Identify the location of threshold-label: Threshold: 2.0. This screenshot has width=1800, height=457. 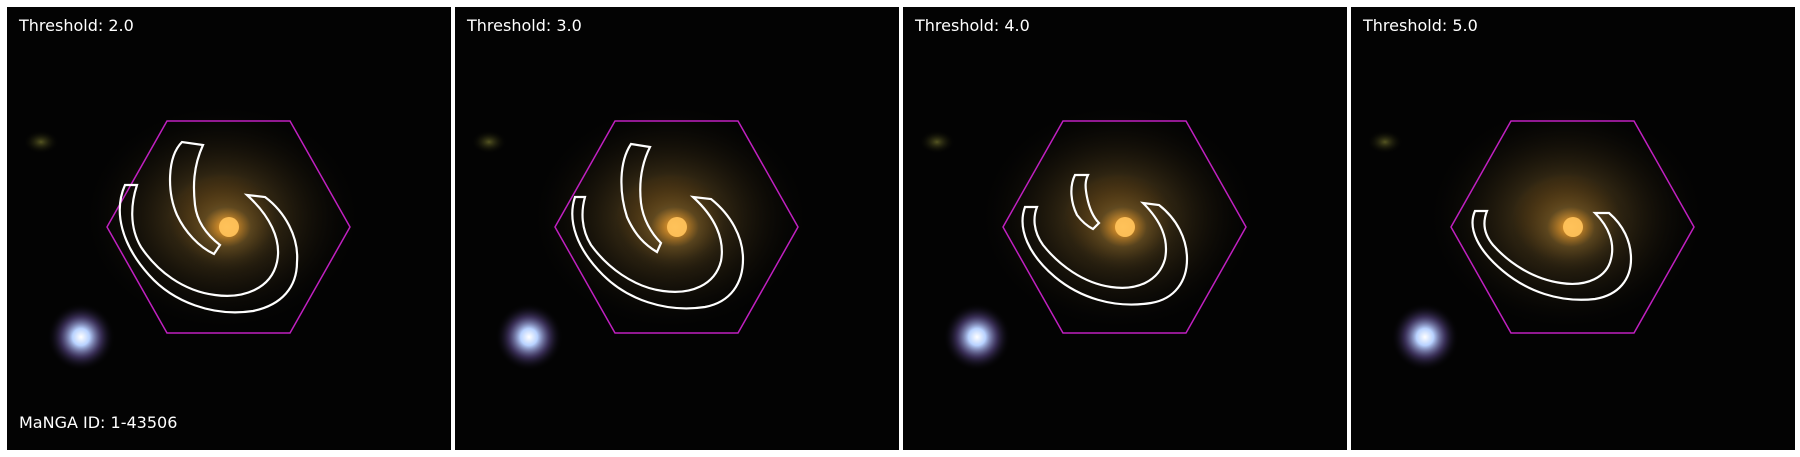
(76, 25).